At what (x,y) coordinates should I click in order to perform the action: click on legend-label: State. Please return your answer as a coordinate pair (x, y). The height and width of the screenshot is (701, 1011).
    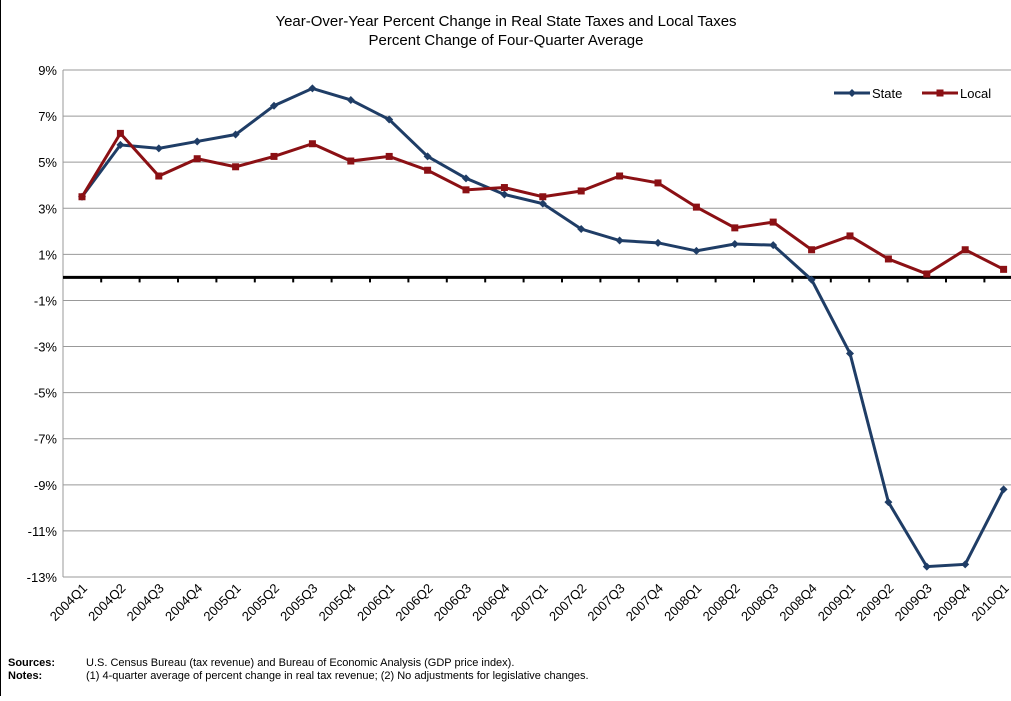
    Looking at the image, I should click on (887, 93).